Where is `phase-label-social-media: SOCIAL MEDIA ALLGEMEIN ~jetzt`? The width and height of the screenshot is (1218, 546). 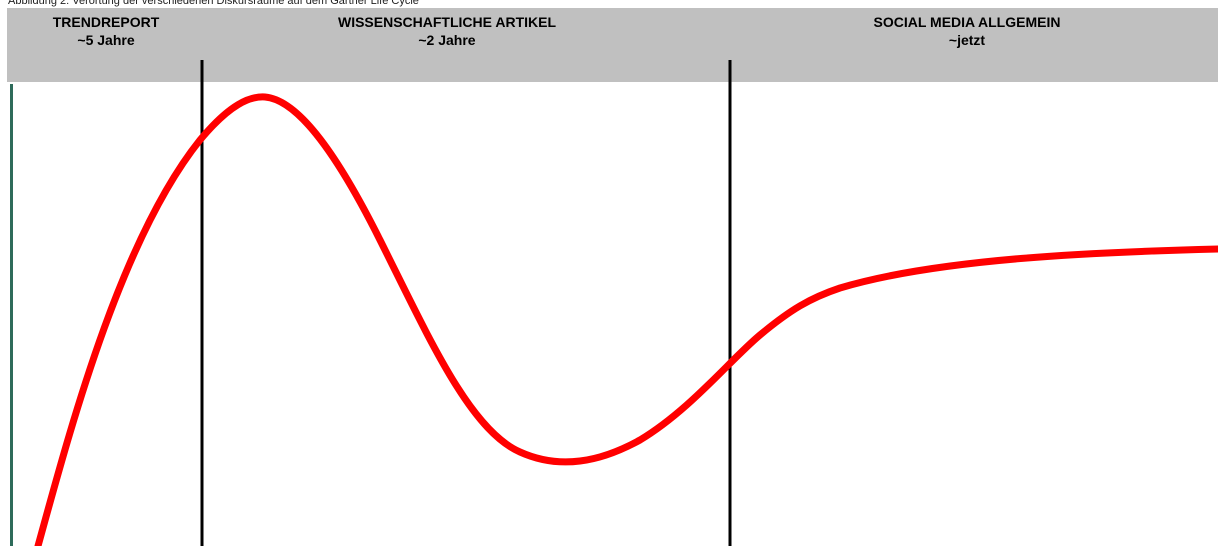 phase-label-social-media: SOCIAL MEDIA ALLGEMEIN ~jetzt is located at coordinates (967, 31).